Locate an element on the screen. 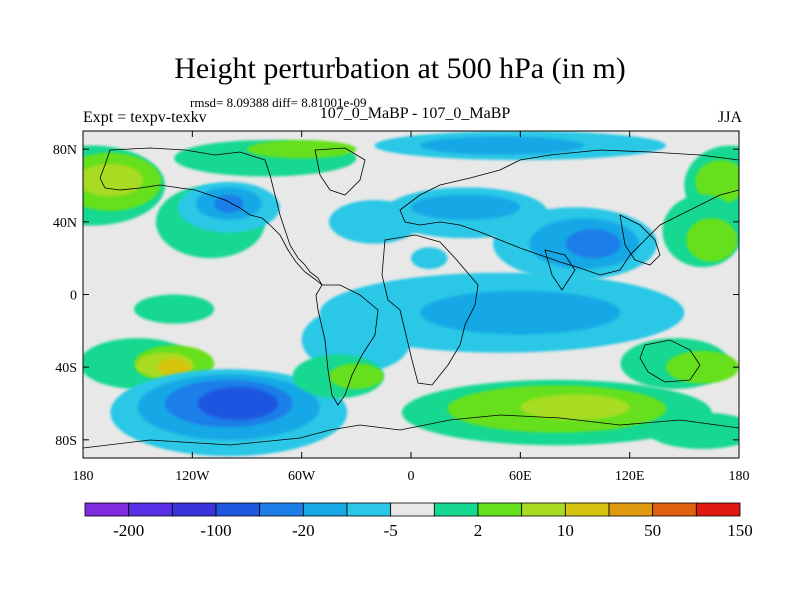  experiment-label: Expt = texpv-texkv is located at coordinates (145, 117).